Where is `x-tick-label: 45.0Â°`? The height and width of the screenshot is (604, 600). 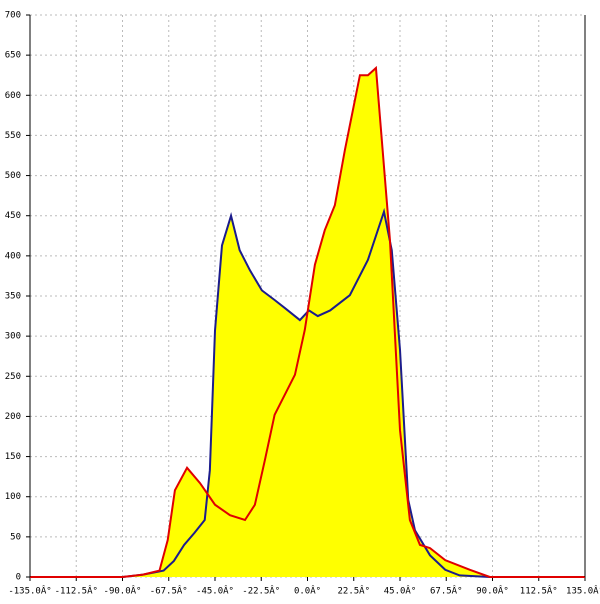
x-tick-label: 45.0Â° is located at coordinates (400, 591).